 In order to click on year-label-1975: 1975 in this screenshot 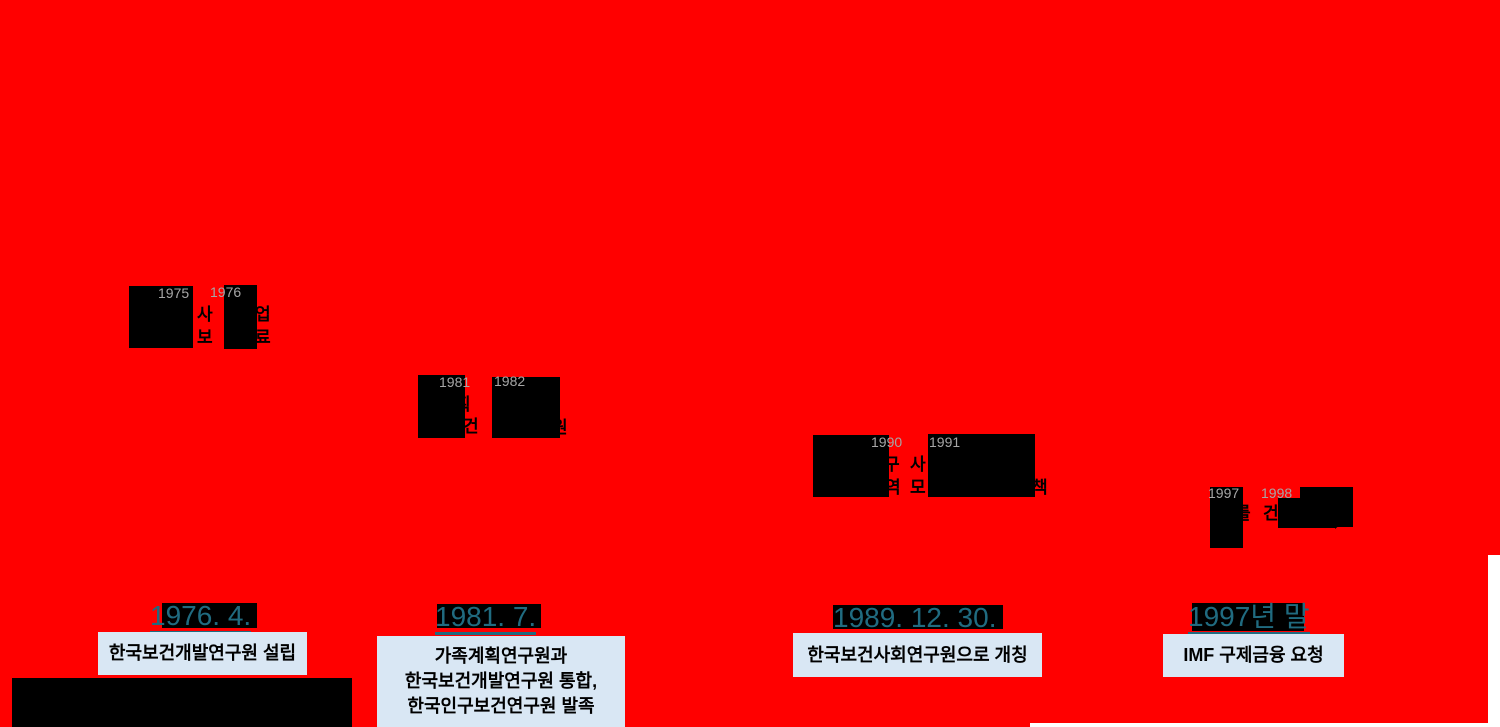, I will do `click(174, 293)`.